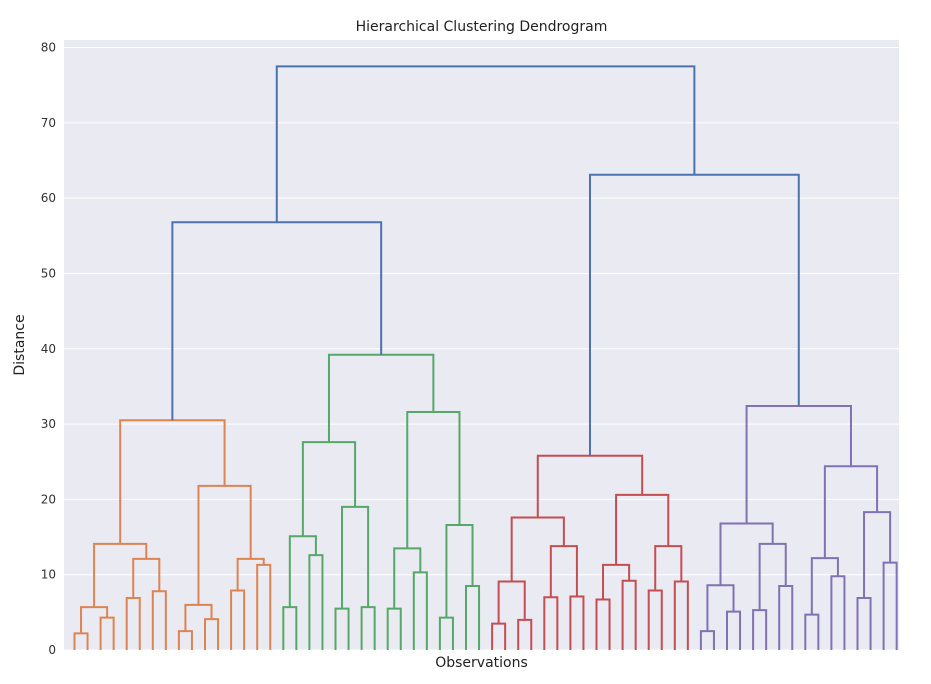 This screenshot has height=684, width=931. What do you see at coordinates (48, 424) in the screenshot?
I see `y-tick-label: 30` at bounding box center [48, 424].